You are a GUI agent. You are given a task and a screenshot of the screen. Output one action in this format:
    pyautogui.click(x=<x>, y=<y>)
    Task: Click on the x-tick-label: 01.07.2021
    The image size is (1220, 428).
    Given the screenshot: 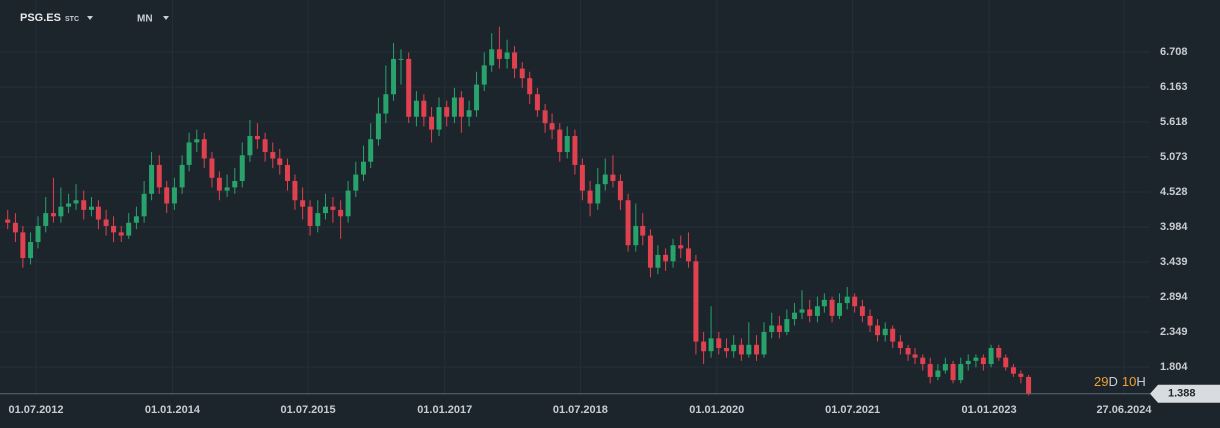 What is the action you would take?
    pyautogui.click(x=852, y=410)
    